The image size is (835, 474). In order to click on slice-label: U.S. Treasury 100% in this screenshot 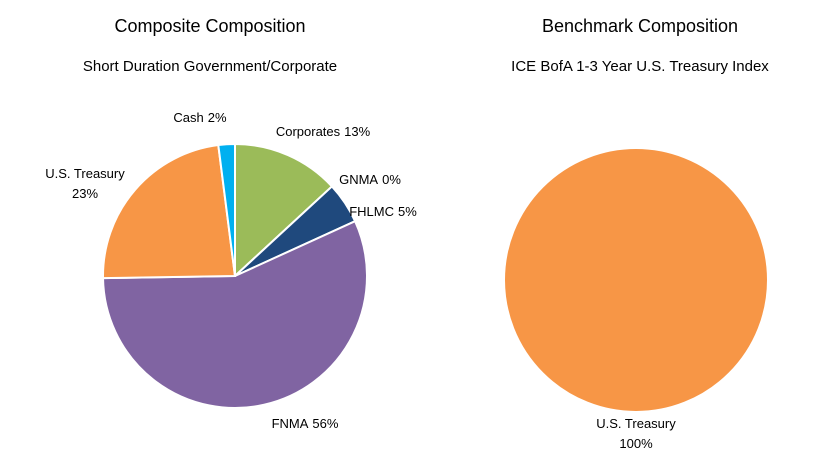, I will do `click(636, 433)`.